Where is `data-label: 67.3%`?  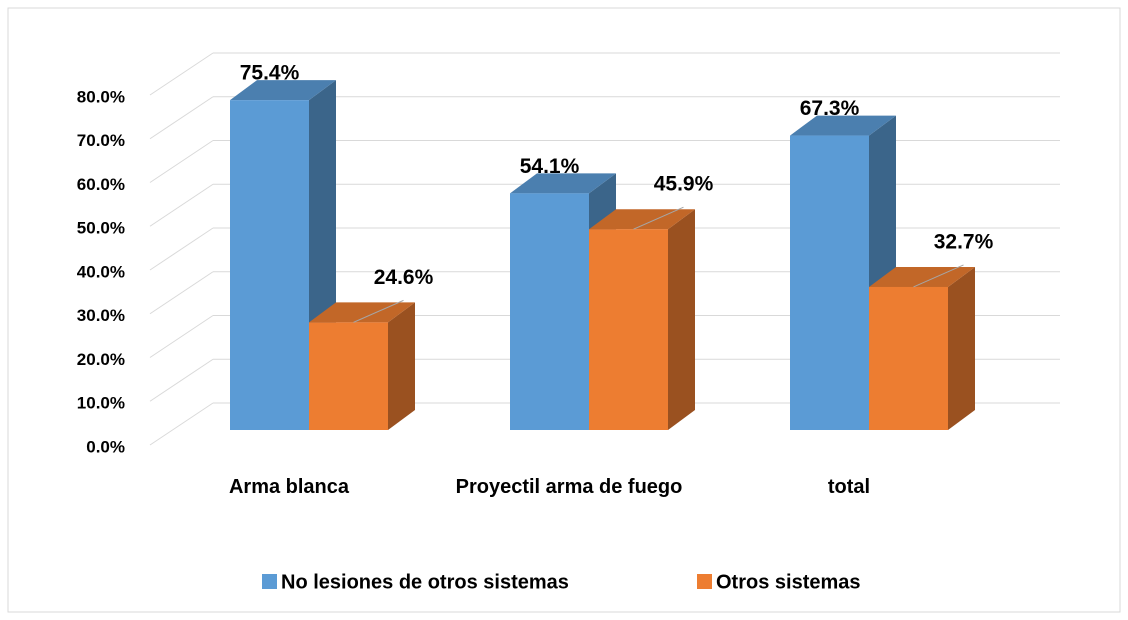 data-label: 67.3% is located at coordinates (830, 108).